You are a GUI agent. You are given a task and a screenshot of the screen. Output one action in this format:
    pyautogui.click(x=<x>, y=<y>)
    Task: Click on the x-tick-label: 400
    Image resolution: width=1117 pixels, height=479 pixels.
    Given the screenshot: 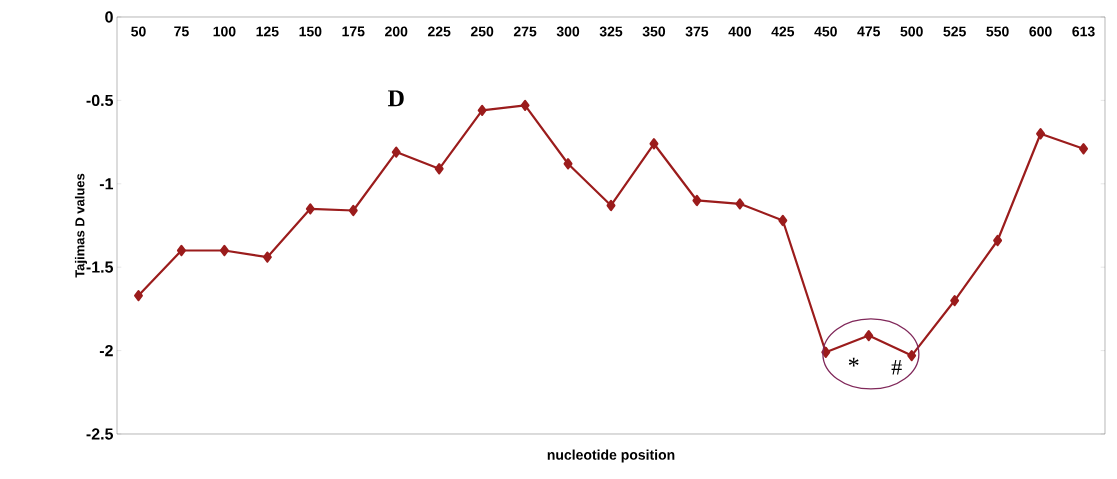 What is the action you would take?
    pyautogui.click(x=739, y=31)
    